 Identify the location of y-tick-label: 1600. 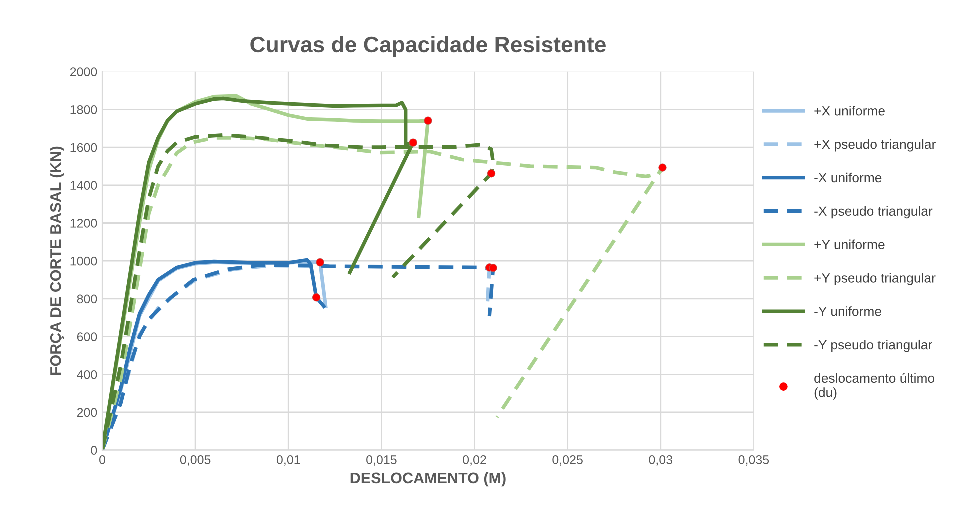
(84, 147).